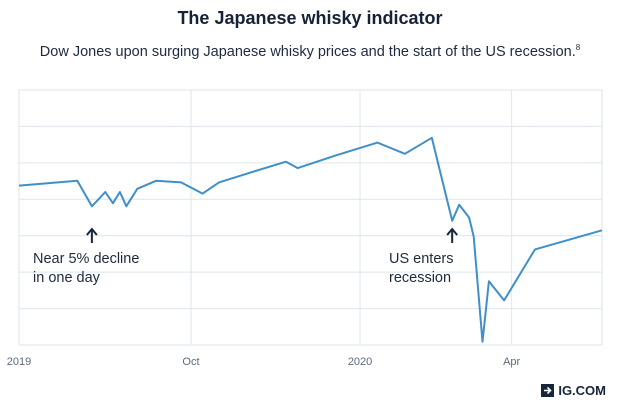 The height and width of the screenshot is (407, 620). I want to click on ig-logo: IG.COM, so click(573, 390).